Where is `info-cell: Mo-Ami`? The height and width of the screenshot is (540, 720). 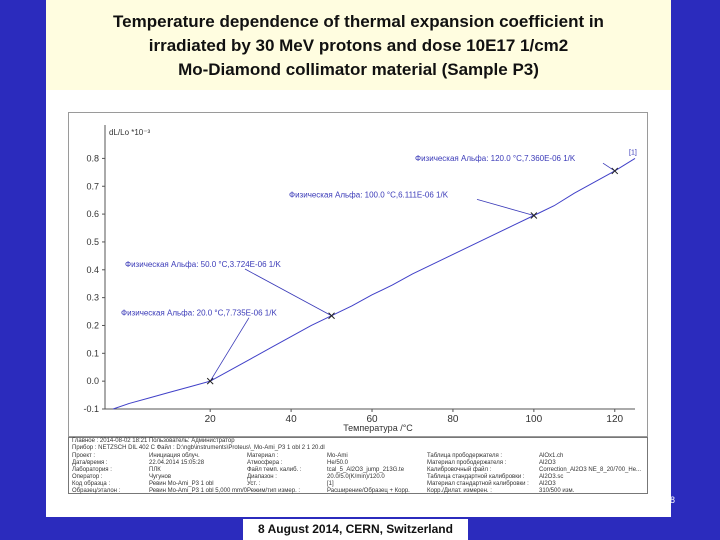
info-cell: Mo-Ami is located at coordinates (337, 456).